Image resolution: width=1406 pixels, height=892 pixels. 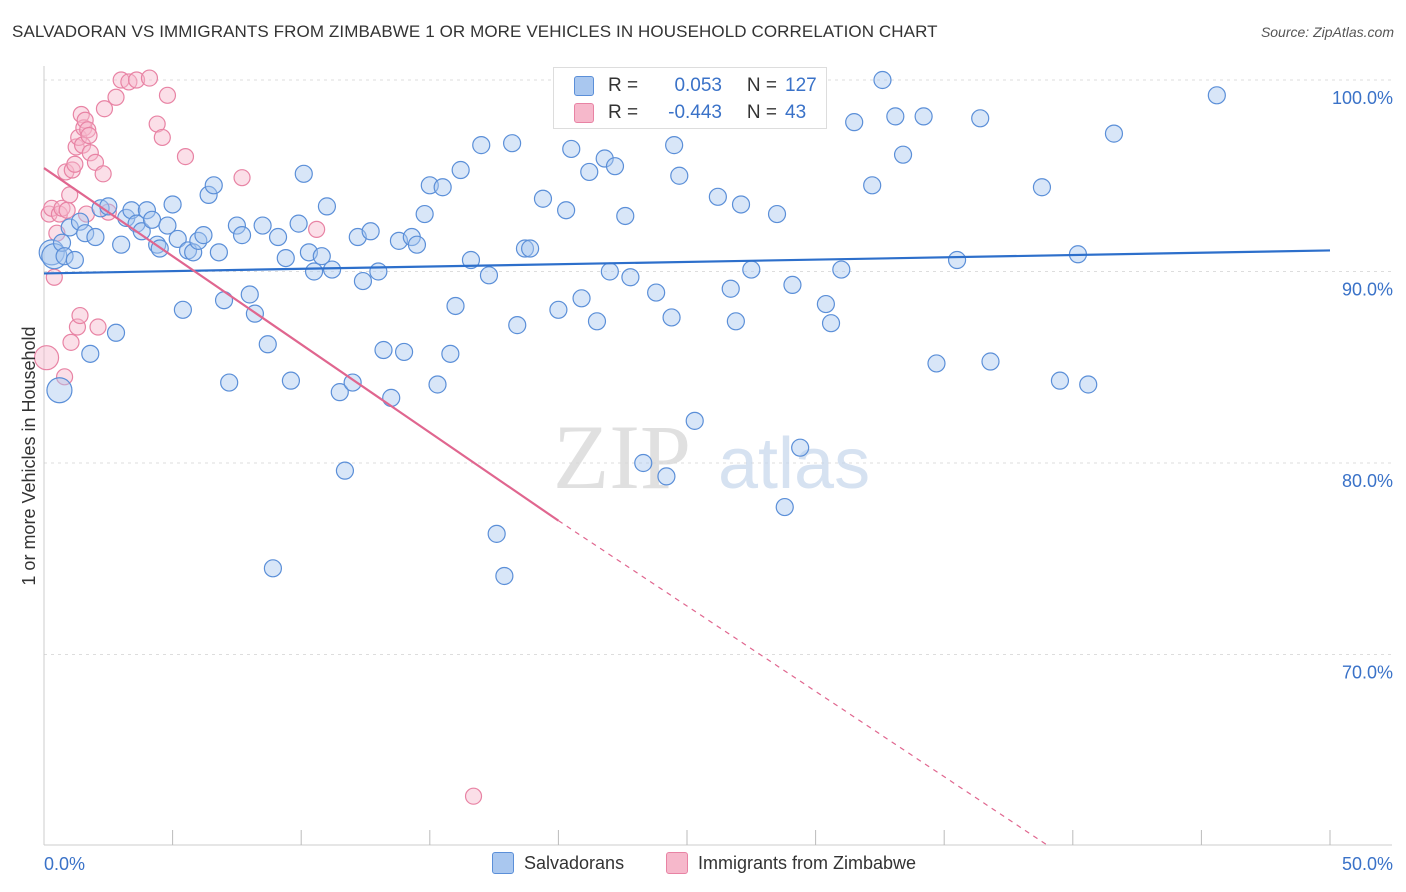 What do you see at coordinates (584, 113) in the screenshot?
I see `pink-swatch` at bounding box center [584, 113].